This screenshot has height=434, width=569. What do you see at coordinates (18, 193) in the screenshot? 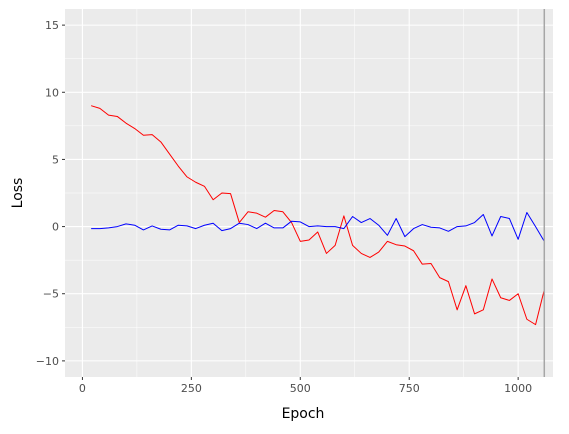
I see `y-axis-title: Loss` at bounding box center [18, 193].